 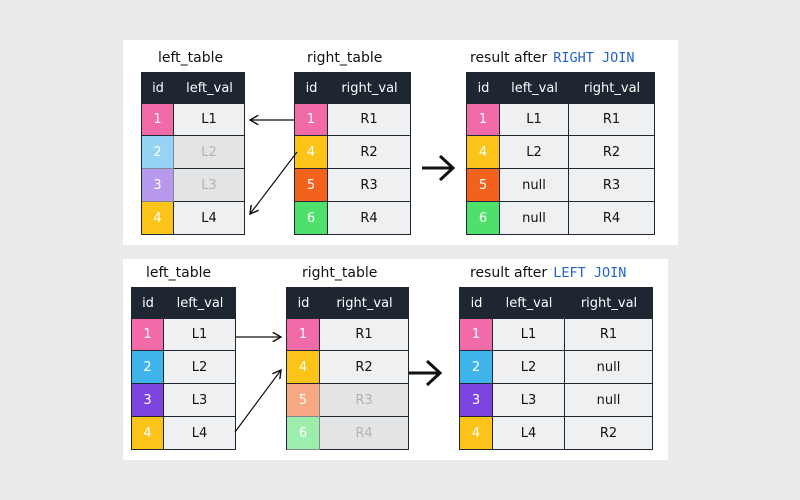 What do you see at coordinates (590, 273) in the screenshot?
I see `bottom-result-title-keyword: LEFT JOIN` at bounding box center [590, 273].